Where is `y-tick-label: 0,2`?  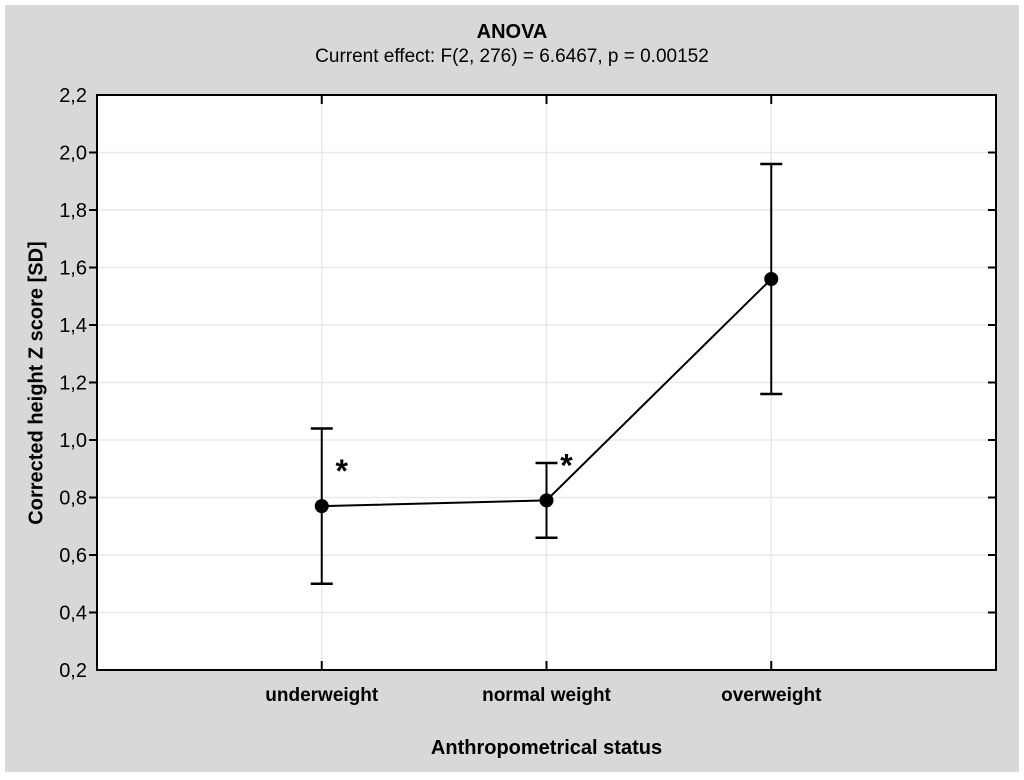
y-tick-label: 0,2 is located at coordinates (73, 671).